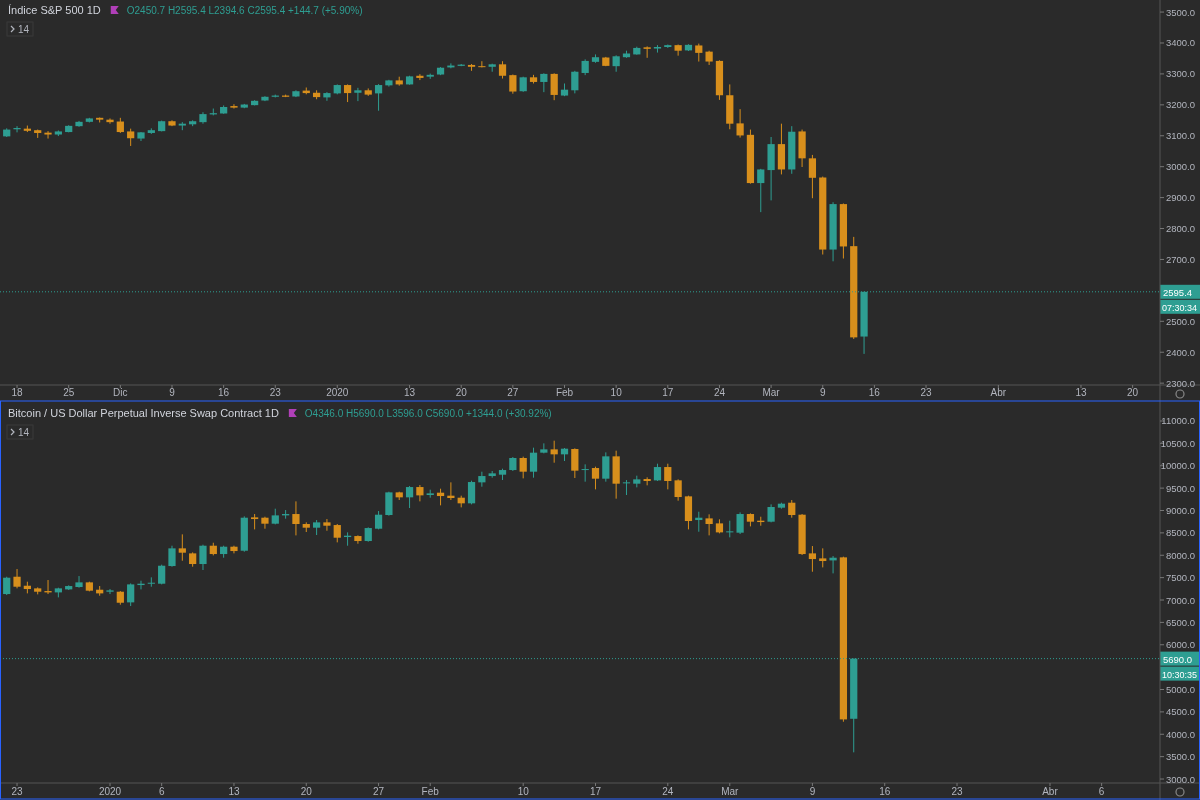  I want to click on ref-line-label: 5690.0, so click(1178, 659).